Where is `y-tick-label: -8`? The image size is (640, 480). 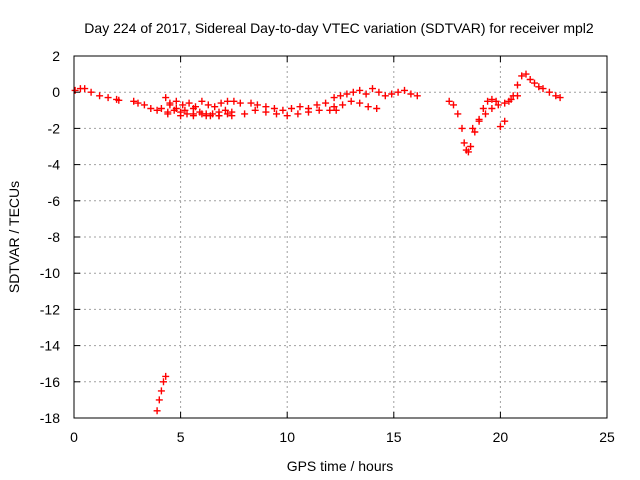 y-tick-label: -8 is located at coordinates (54, 237).